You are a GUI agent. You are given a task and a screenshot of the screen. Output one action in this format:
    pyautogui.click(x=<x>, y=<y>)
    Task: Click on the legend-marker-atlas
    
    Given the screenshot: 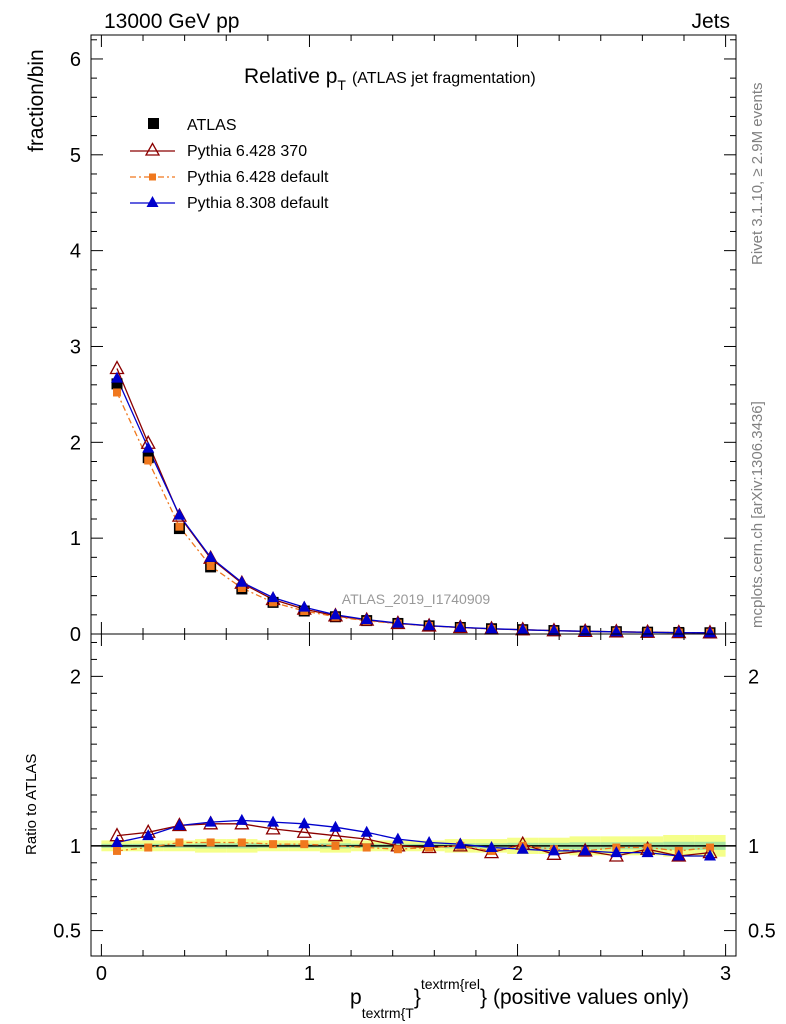 What is the action you would take?
    pyautogui.click(x=153, y=123)
    